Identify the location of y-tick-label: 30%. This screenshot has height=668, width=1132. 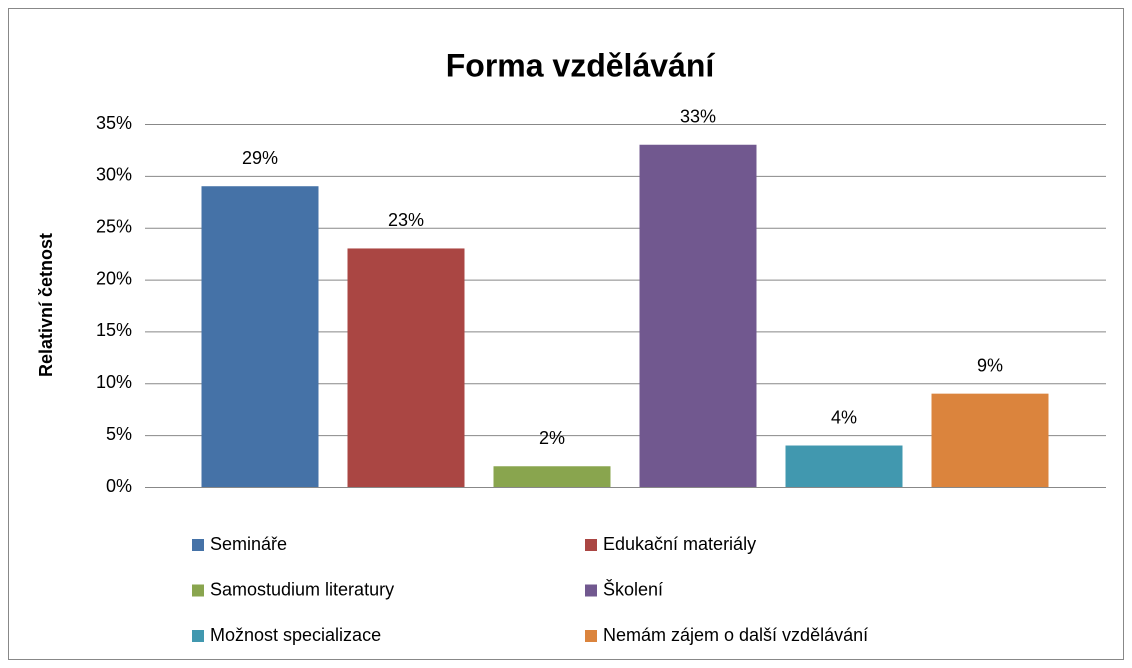
(114, 175).